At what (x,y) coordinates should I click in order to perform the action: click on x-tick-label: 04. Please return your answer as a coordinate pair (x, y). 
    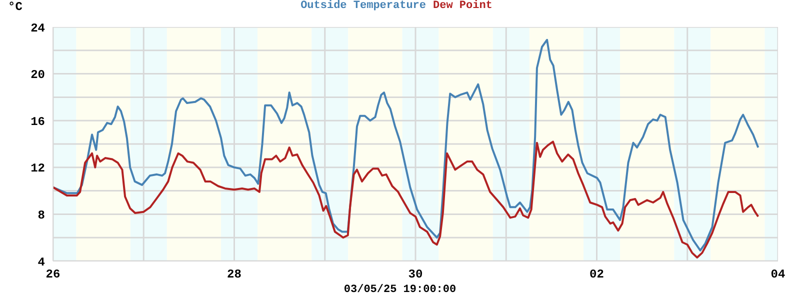
    Looking at the image, I should click on (778, 275).